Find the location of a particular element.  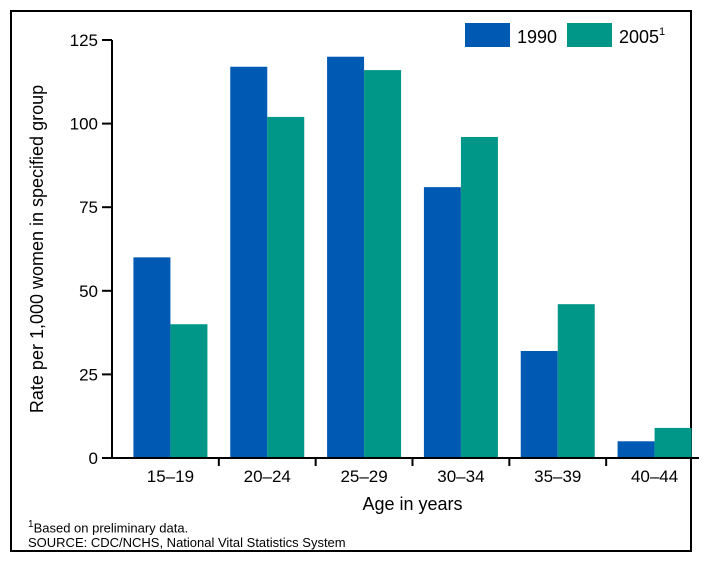

x-tick-label-20-24: 20–24 is located at coordinates (267, 476).